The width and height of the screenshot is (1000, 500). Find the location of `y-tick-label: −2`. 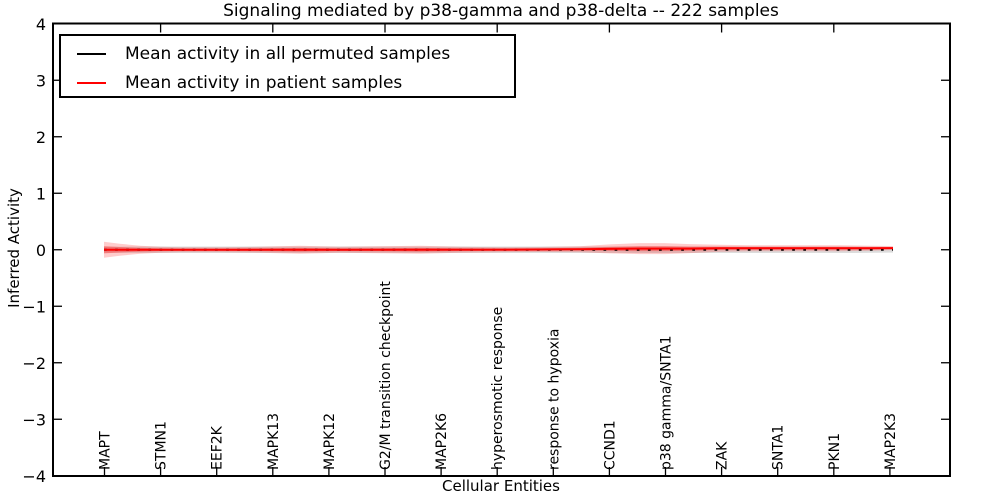

y-tick-label: −2 is located at coordinates (34, 363).